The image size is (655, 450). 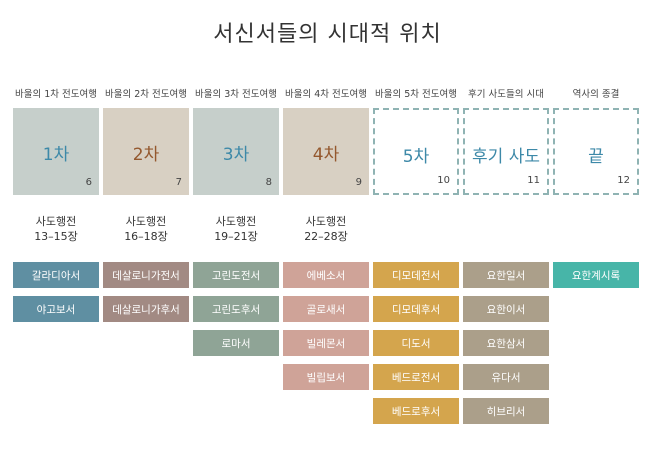 What do you see at coordinates (236, 275) in the screenshot?
I see `epistle-book: 고린도전서` at bounding box center [236, 275].